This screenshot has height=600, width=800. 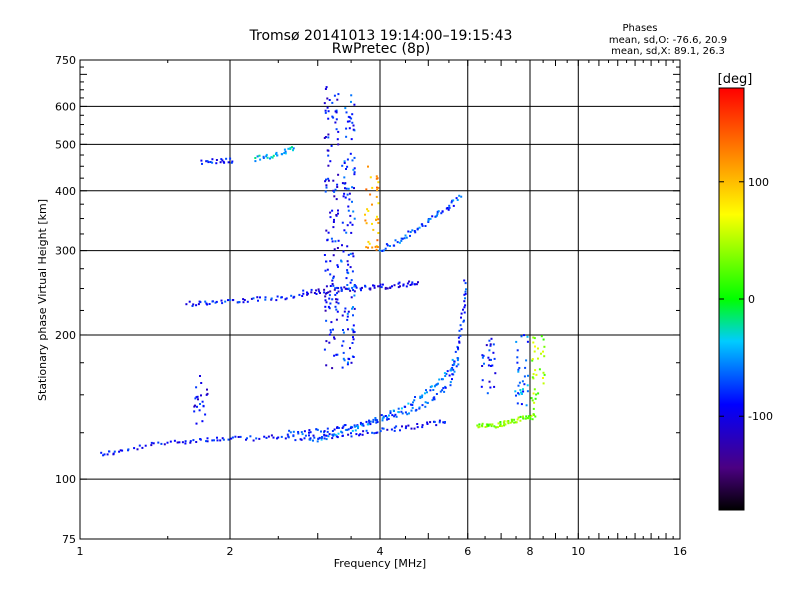 What do you see at coordinates (639, 28) in the screenshot?
I see `stats-header: Phases` at bounding box center [639, 28].